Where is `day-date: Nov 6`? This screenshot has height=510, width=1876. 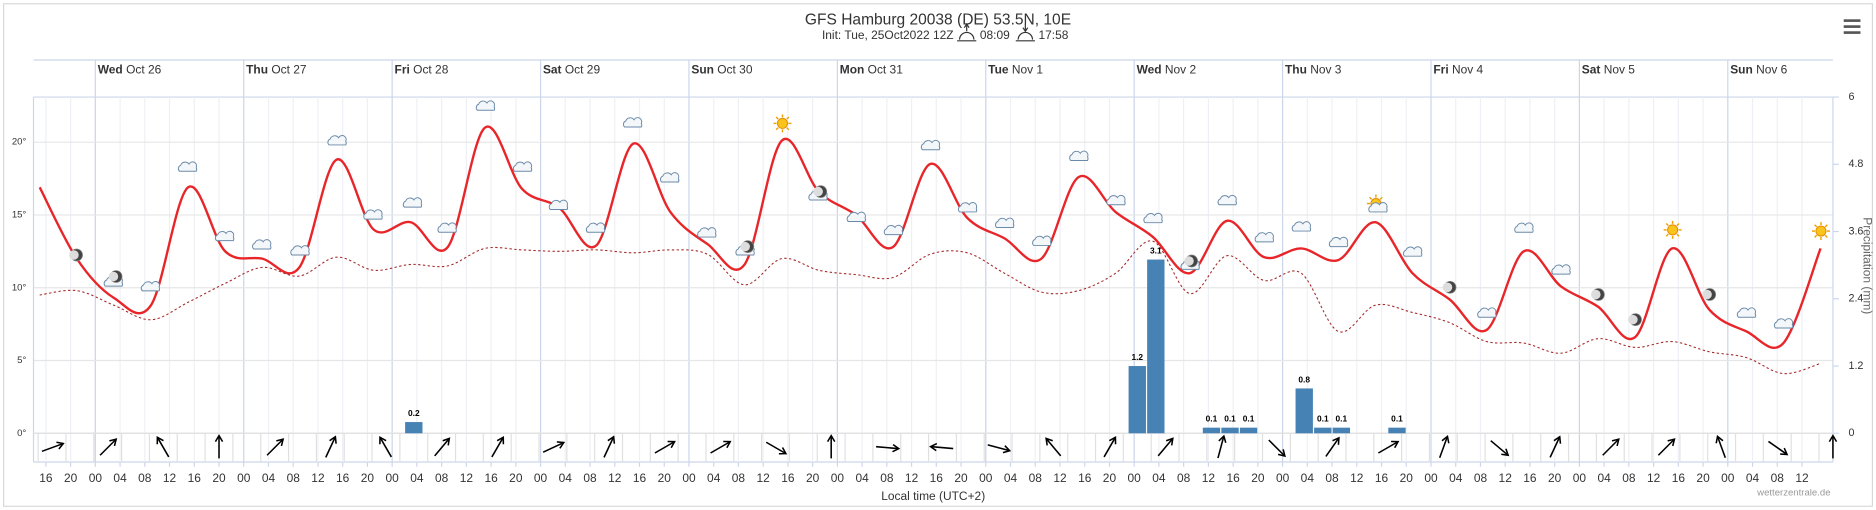
day-date: Nov 6 is located at coordinates (1772, 70).